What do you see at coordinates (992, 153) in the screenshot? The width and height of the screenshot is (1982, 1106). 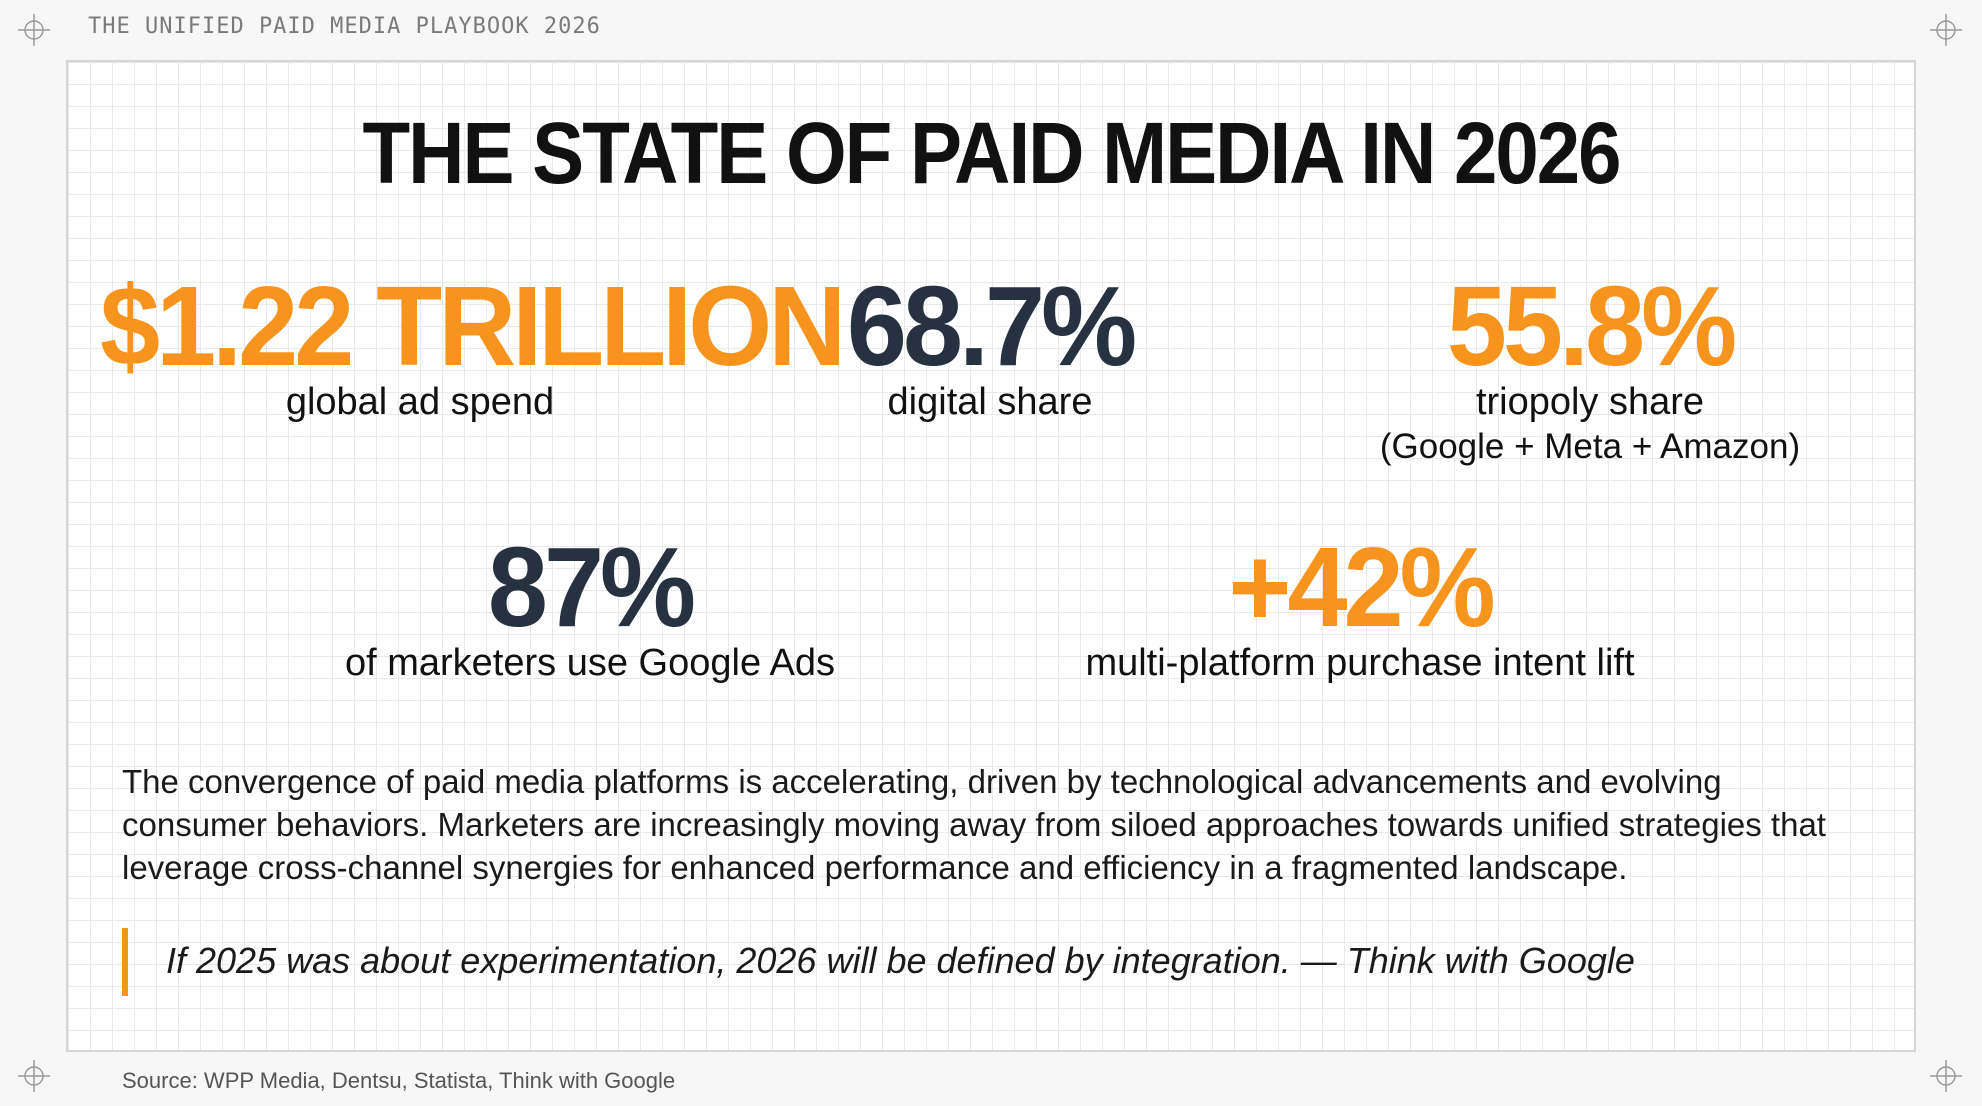 I see `page-title: THE STATE OF PAID MEDIA IN 2026` at bounding box center [992, 153].